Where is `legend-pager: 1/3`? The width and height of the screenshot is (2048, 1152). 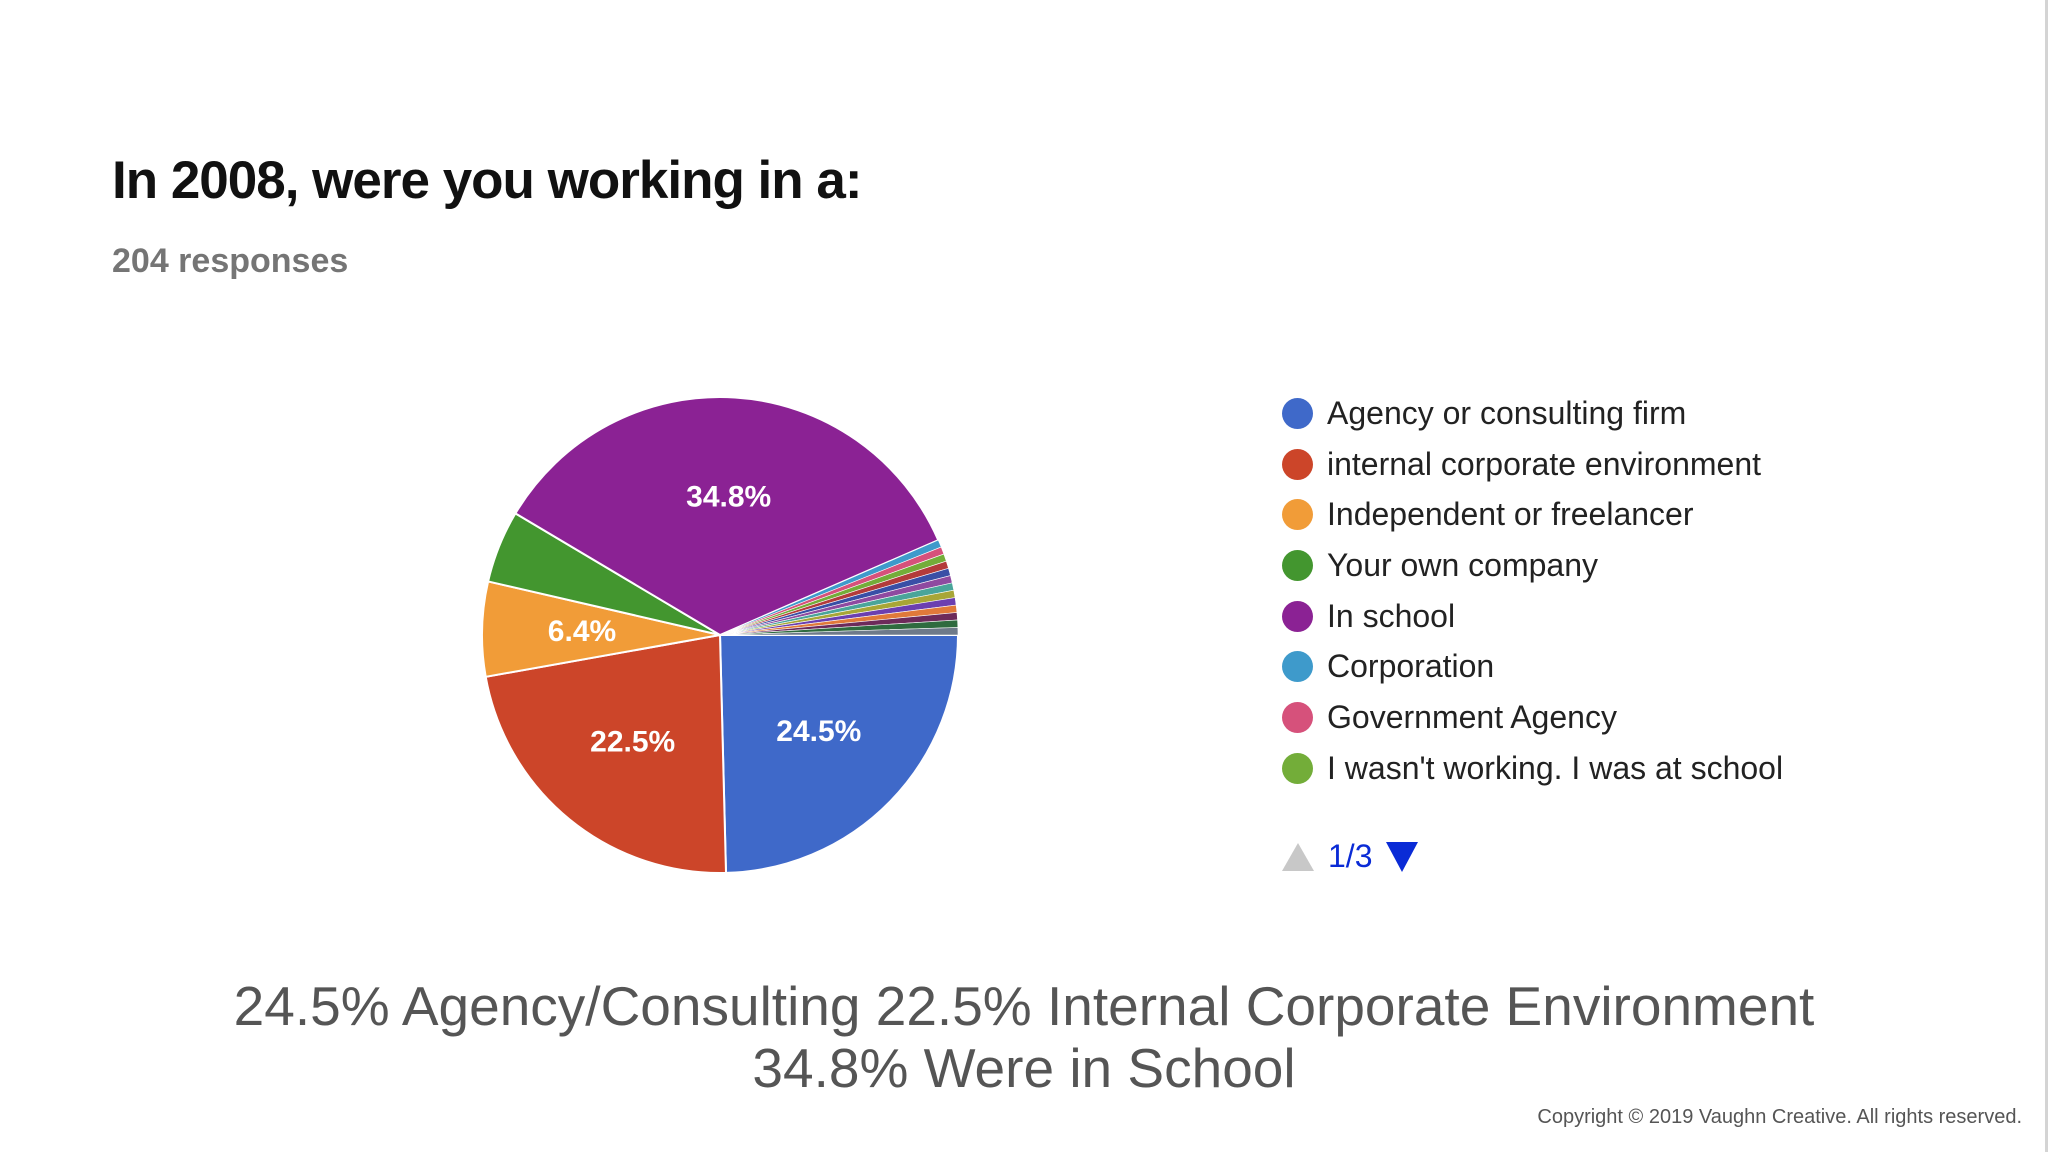
legend-pager: 1/3 is located at coordinates (1350, 856).